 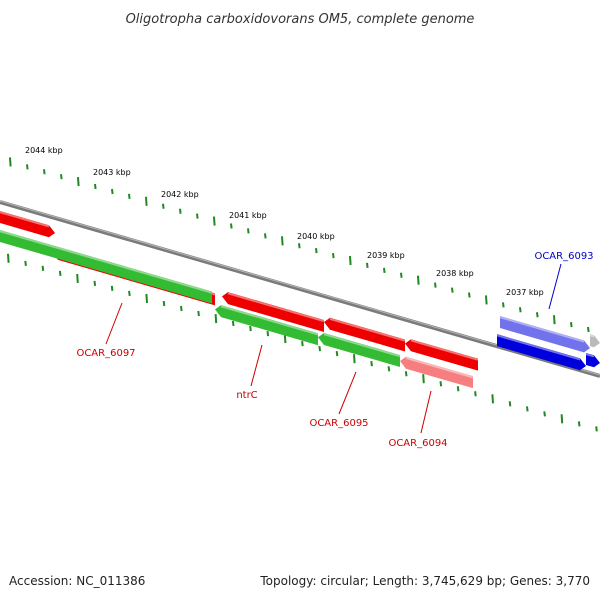 I want to click on gene-label-OCAR_6094: OCAR_6094, so click(x=417, y=443).